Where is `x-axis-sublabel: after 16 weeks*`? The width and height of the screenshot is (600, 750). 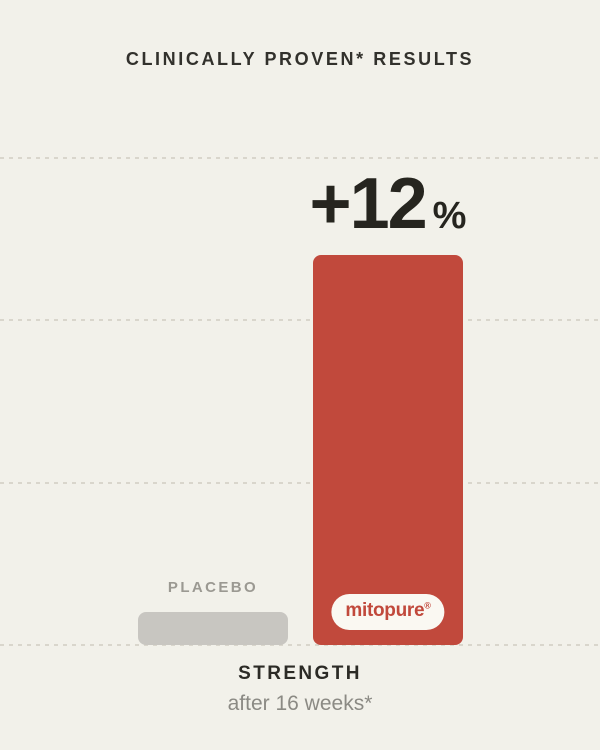 x-axis-sublabel: after 16 weeks* is located at coordinates (300, 703).